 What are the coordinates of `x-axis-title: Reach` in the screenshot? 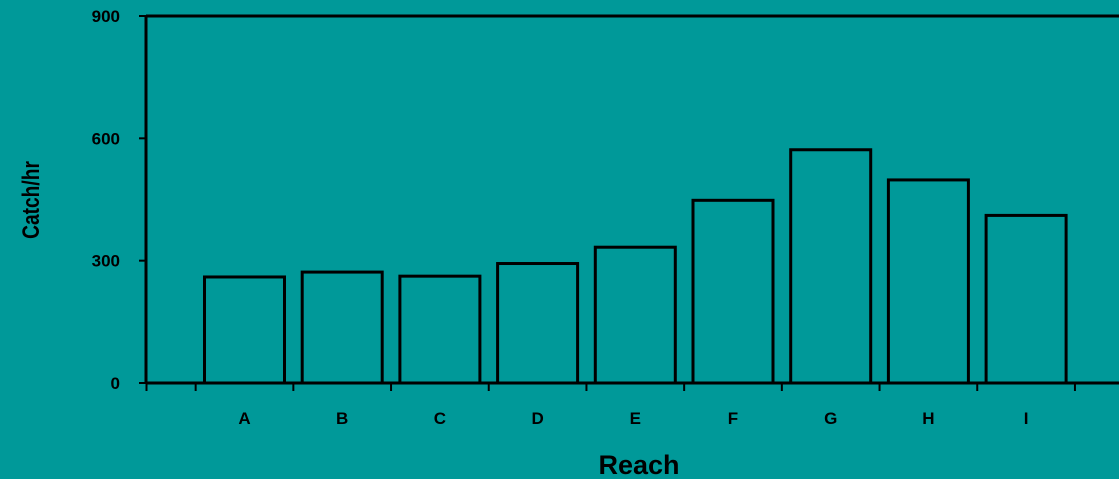 It's located at (638, 464).